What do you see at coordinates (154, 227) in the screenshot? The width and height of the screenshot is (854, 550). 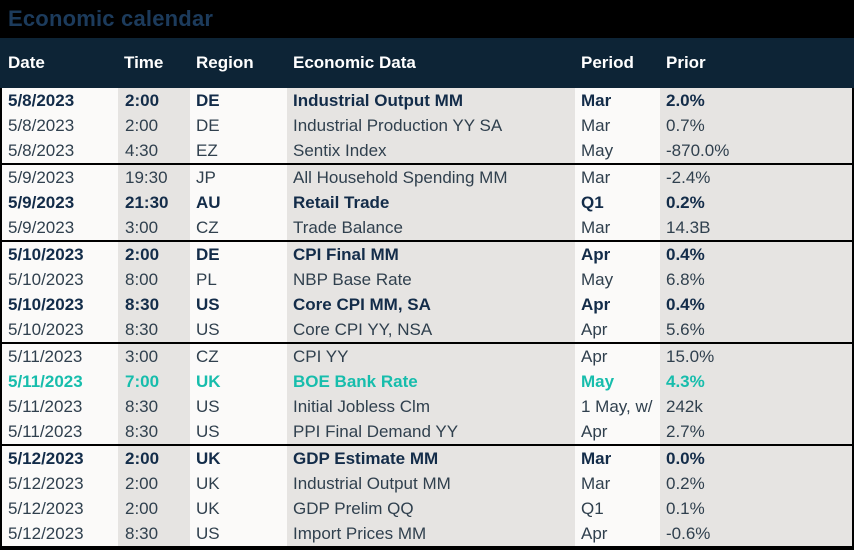 I see `cell-time: 3:00` at bounding box center [154, 227].